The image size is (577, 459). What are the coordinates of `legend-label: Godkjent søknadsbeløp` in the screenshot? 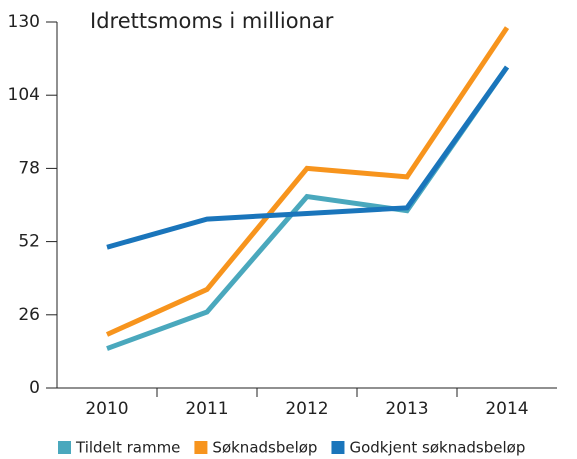 It's located at (437, 448).